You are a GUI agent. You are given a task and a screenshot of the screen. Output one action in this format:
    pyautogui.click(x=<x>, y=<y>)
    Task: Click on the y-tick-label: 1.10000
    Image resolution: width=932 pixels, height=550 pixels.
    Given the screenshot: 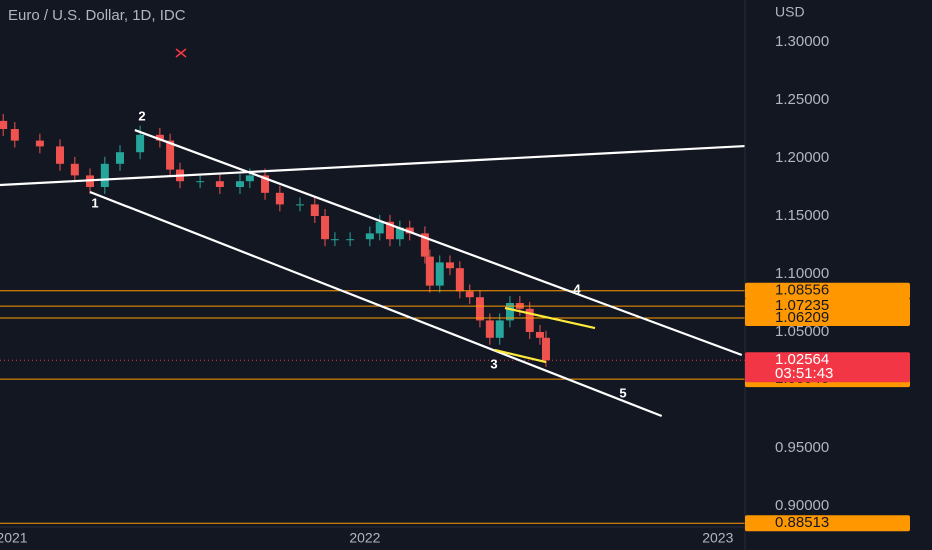 What is the action you would take?
    pyautogui.click(x=802, y=273)
    